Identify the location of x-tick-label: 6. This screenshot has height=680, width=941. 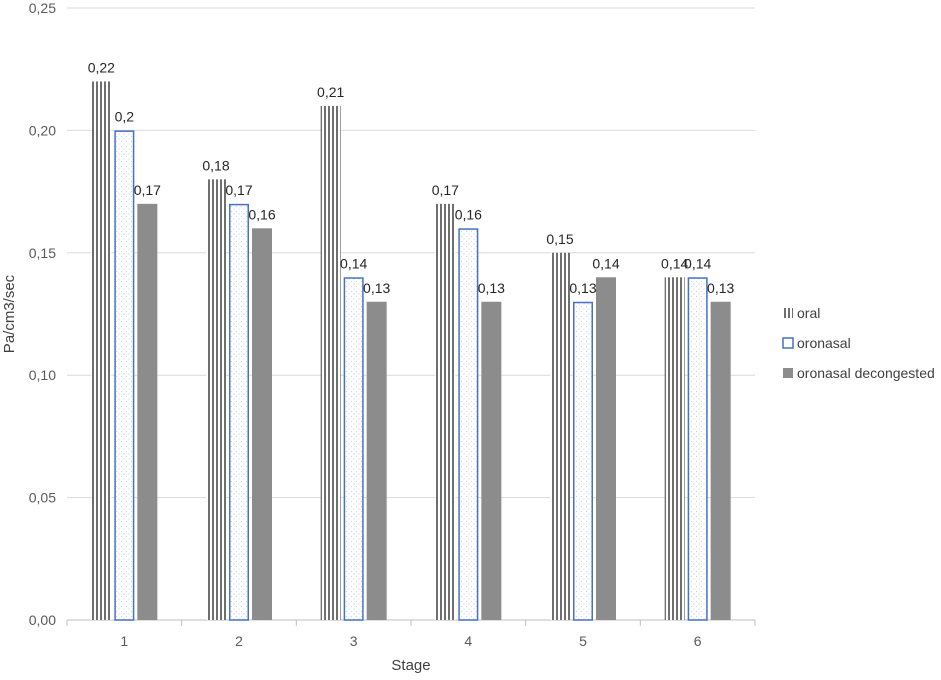
(698, 641).